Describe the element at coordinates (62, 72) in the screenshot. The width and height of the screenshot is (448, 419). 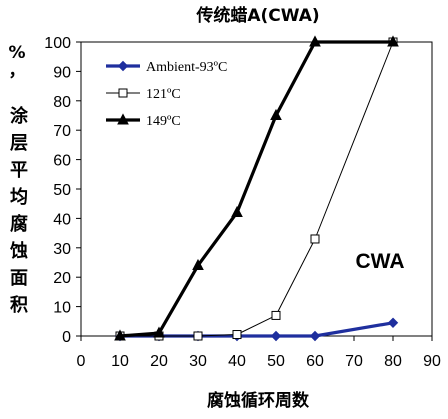
I see `y-tick-label: 90` at that location.